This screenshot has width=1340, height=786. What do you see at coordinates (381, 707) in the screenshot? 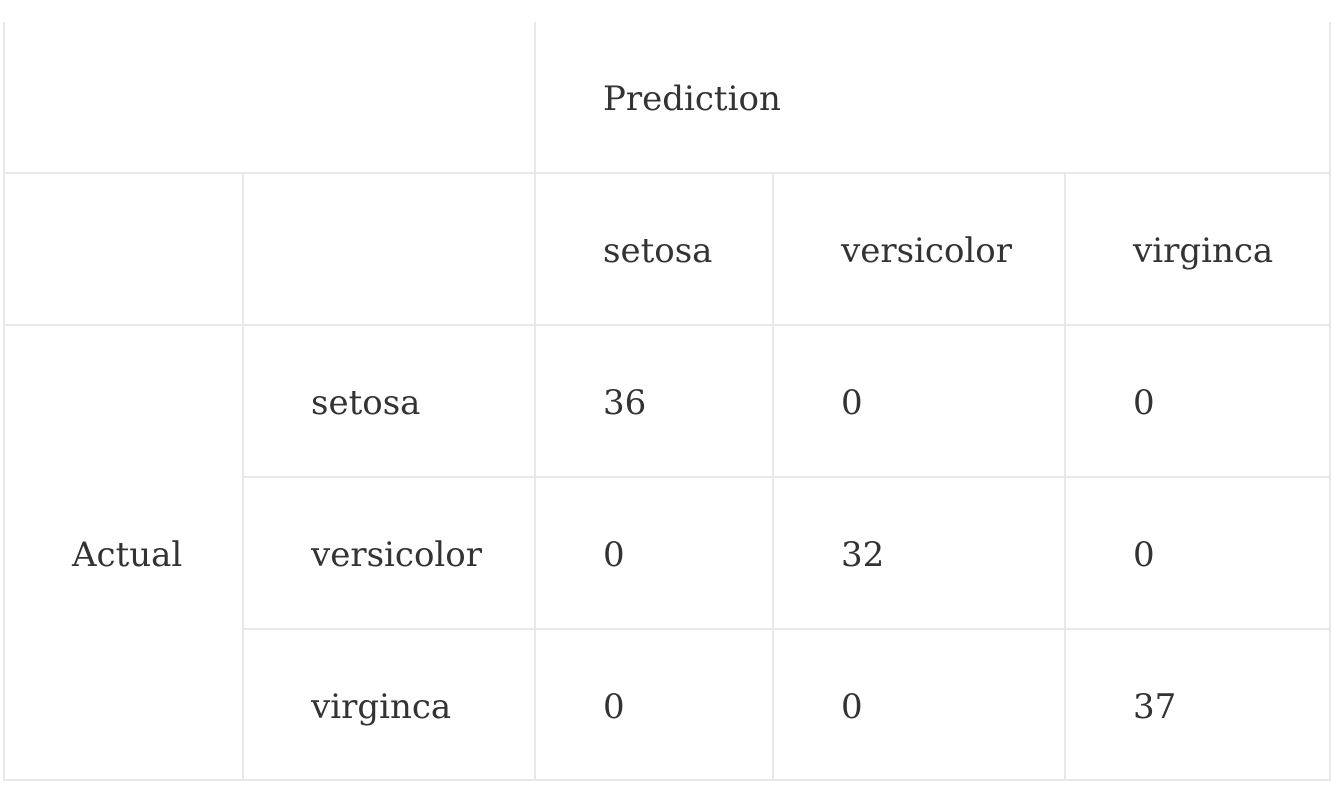
I see `actual-class-virginca: virginca` at bounding box center [381, 707].